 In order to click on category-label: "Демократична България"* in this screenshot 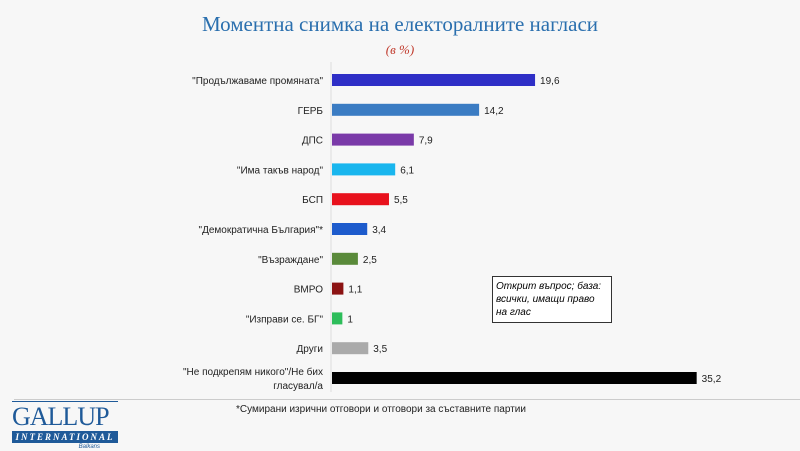, I will do `click(261, 230)`.